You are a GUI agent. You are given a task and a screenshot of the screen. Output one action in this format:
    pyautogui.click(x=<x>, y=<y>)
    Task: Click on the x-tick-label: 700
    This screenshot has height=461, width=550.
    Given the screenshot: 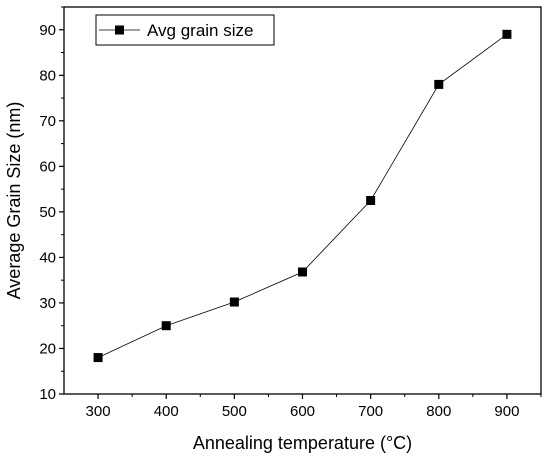 What is the action you would take?
    pyautogui.click(x=370, y=411)
    